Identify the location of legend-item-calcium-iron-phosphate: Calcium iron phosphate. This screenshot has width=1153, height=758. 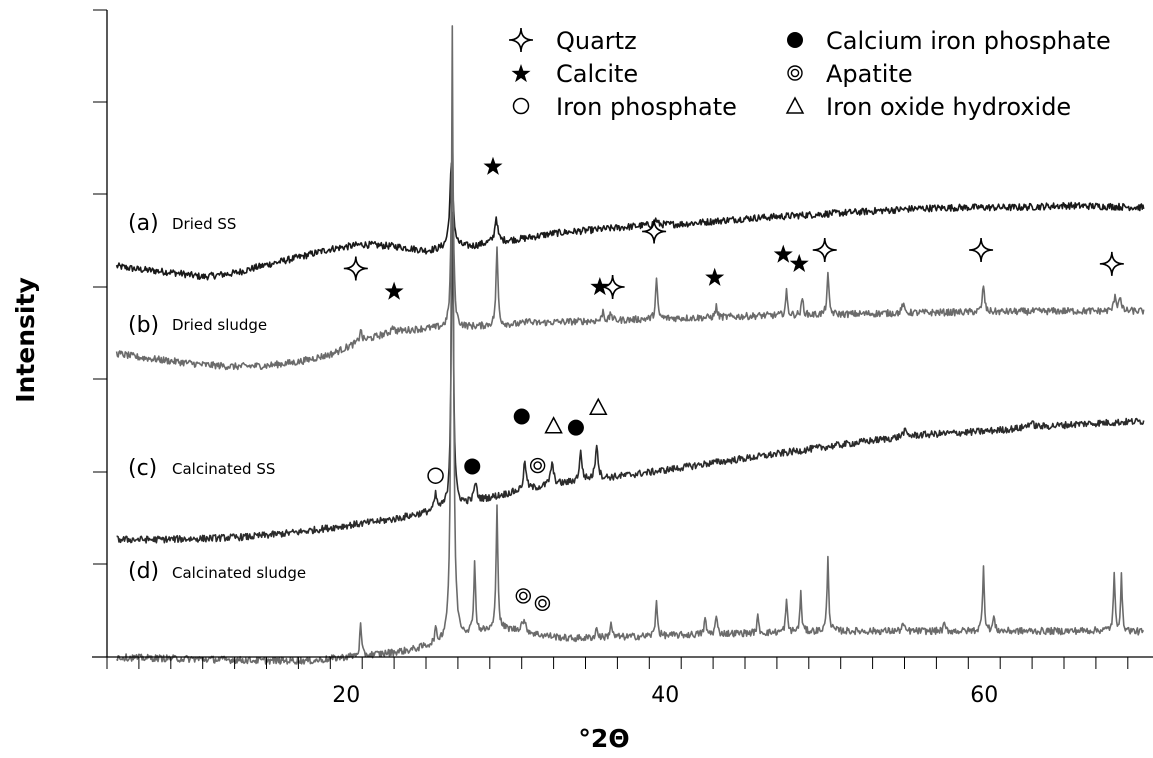
(949, 41).